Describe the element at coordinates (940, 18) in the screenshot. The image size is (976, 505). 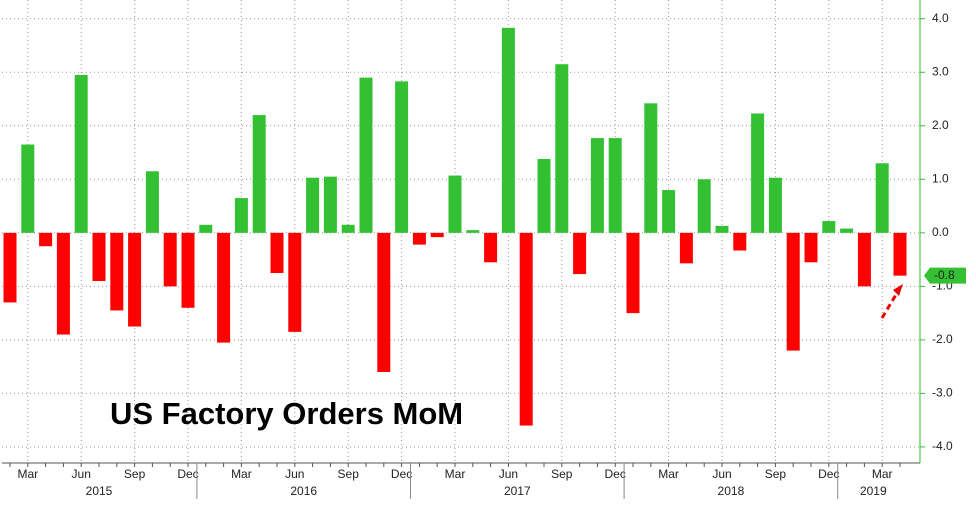
I see `y-tick-label: 4.0` at that location.